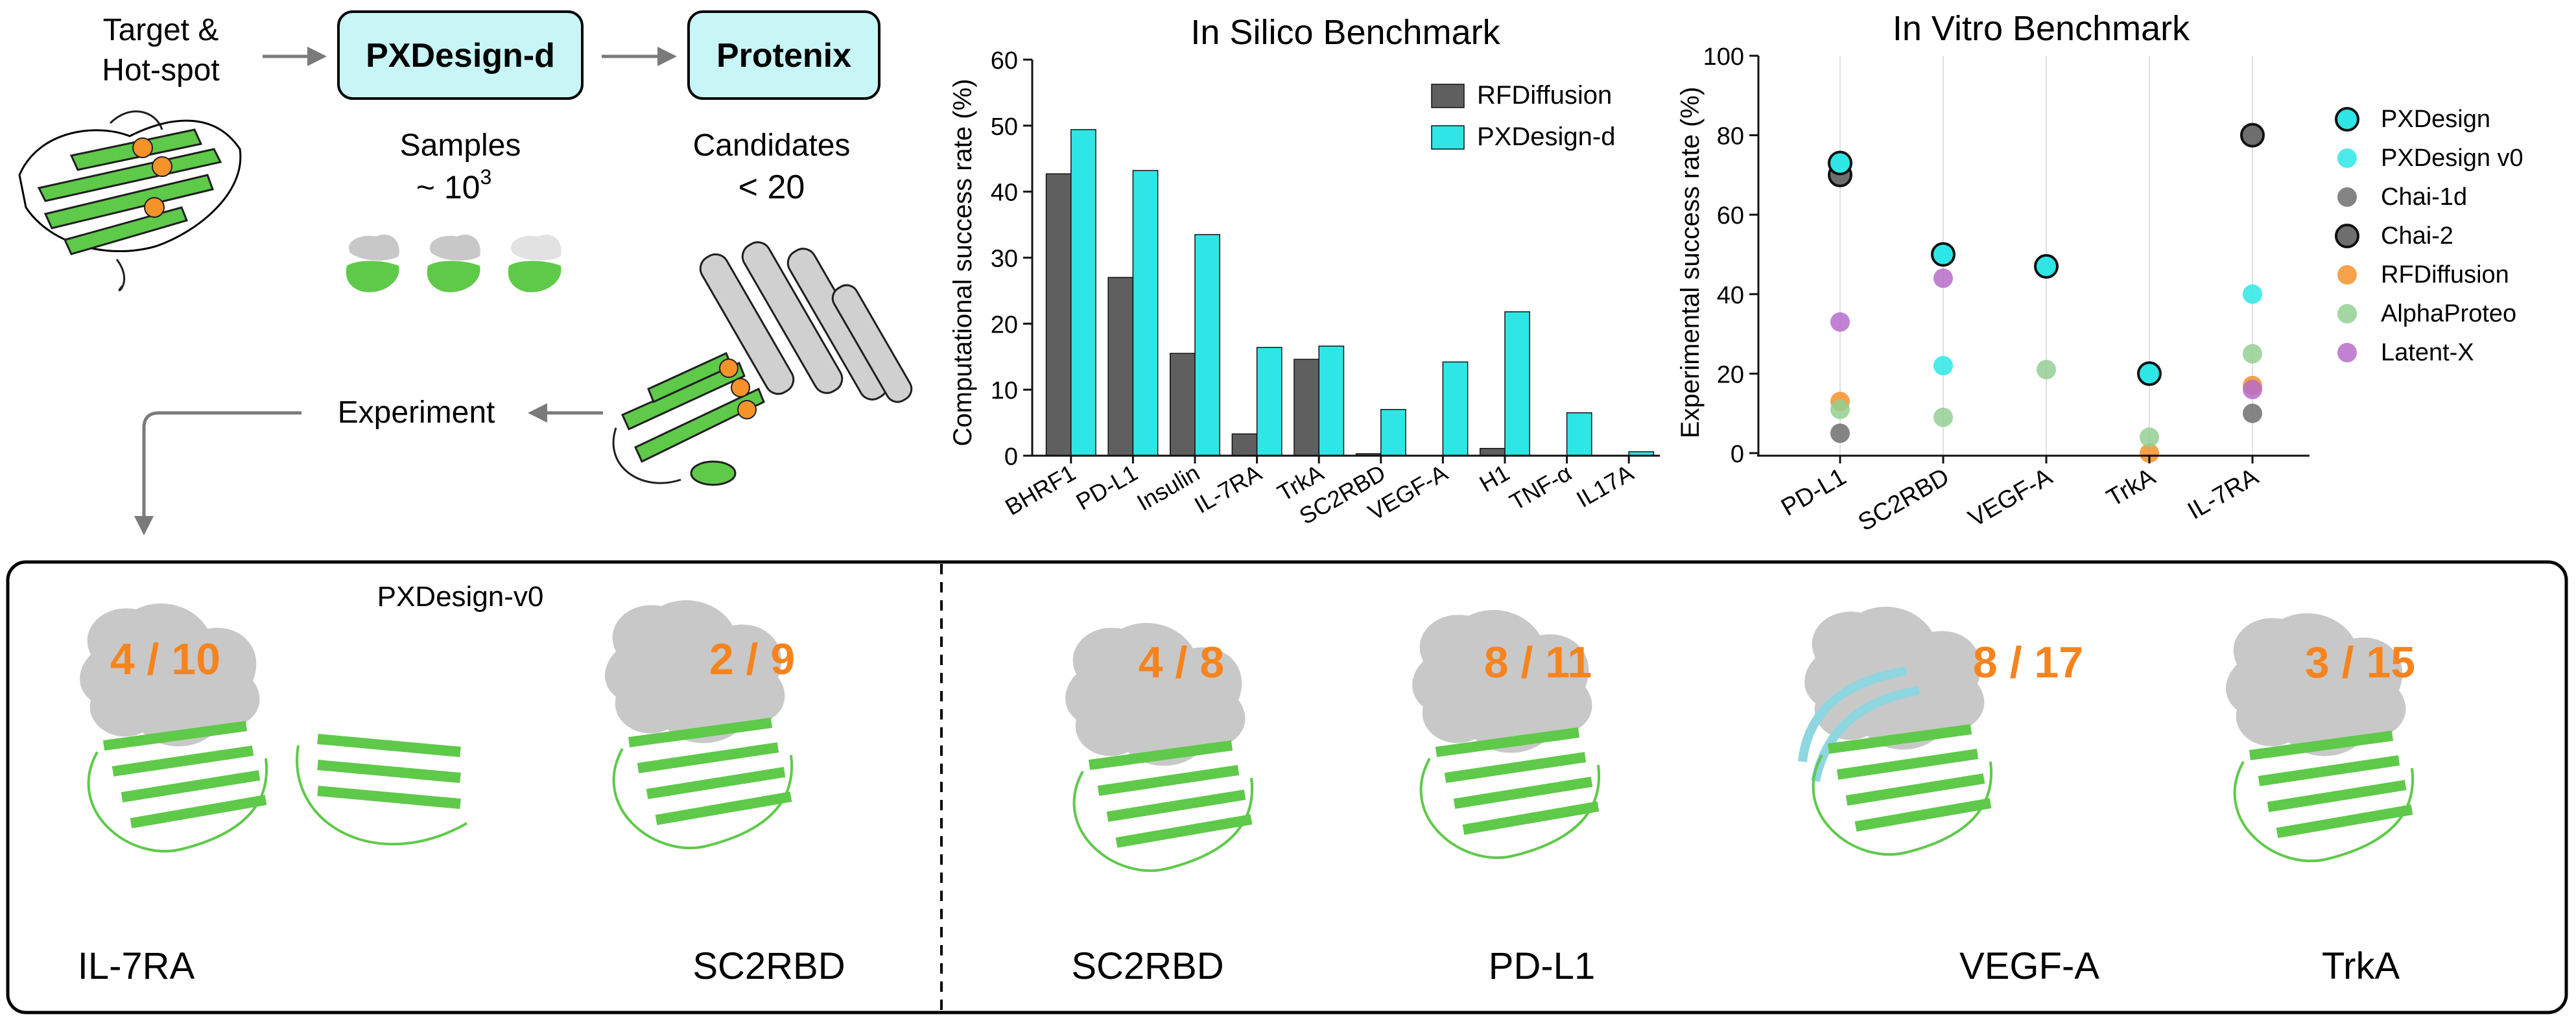  Describe the element at coordinates (963, 263) in the screenshot. I see `y-axis-label: Computational success rate (%)` at that location.